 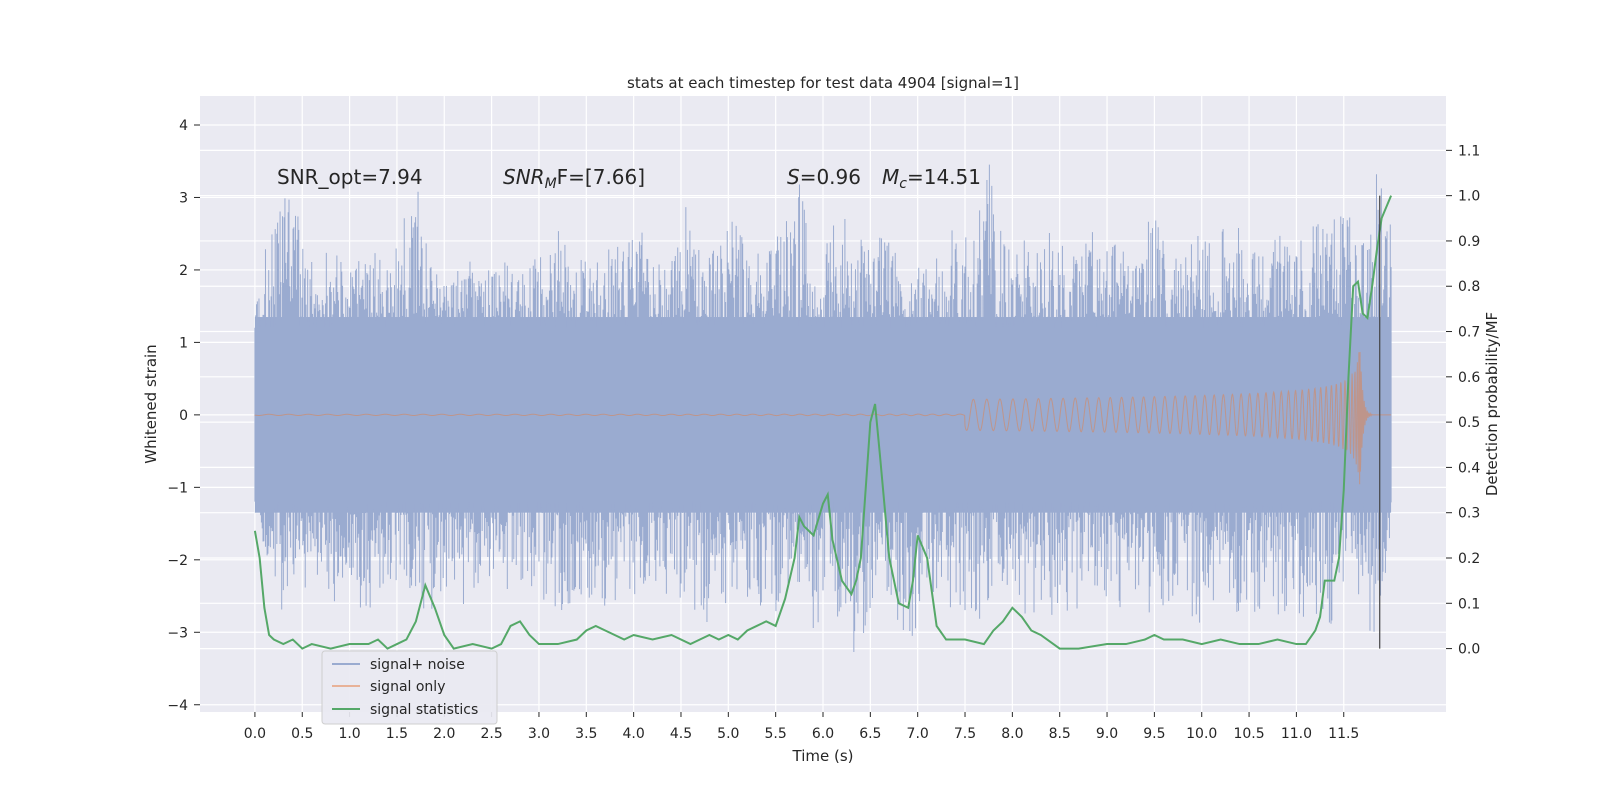 I want to click on y-tick-label: −2, so click(x=177, y=561).